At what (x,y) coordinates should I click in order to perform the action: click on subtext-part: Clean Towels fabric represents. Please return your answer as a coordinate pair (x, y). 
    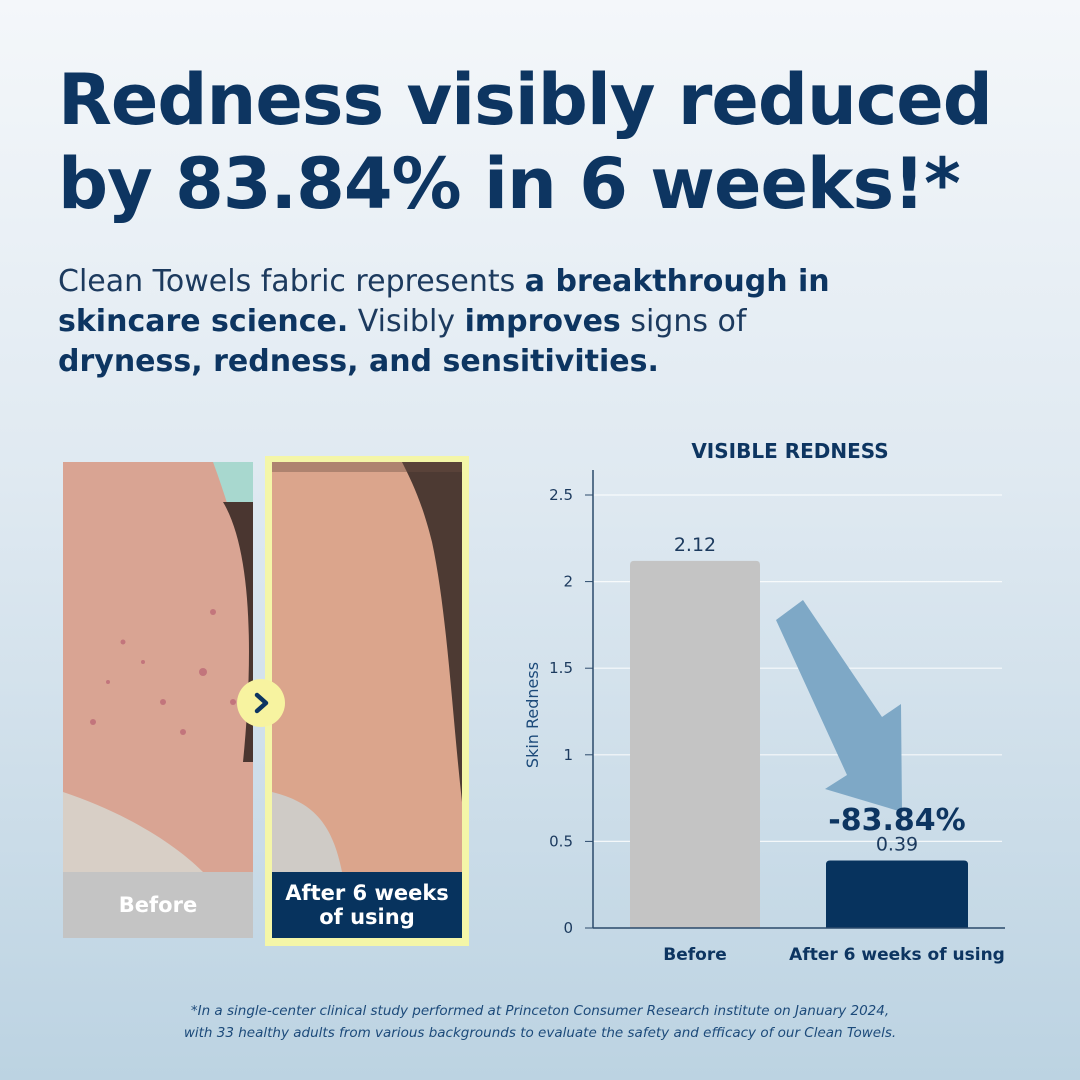
    Looking at the image, I should click on (291, 281).